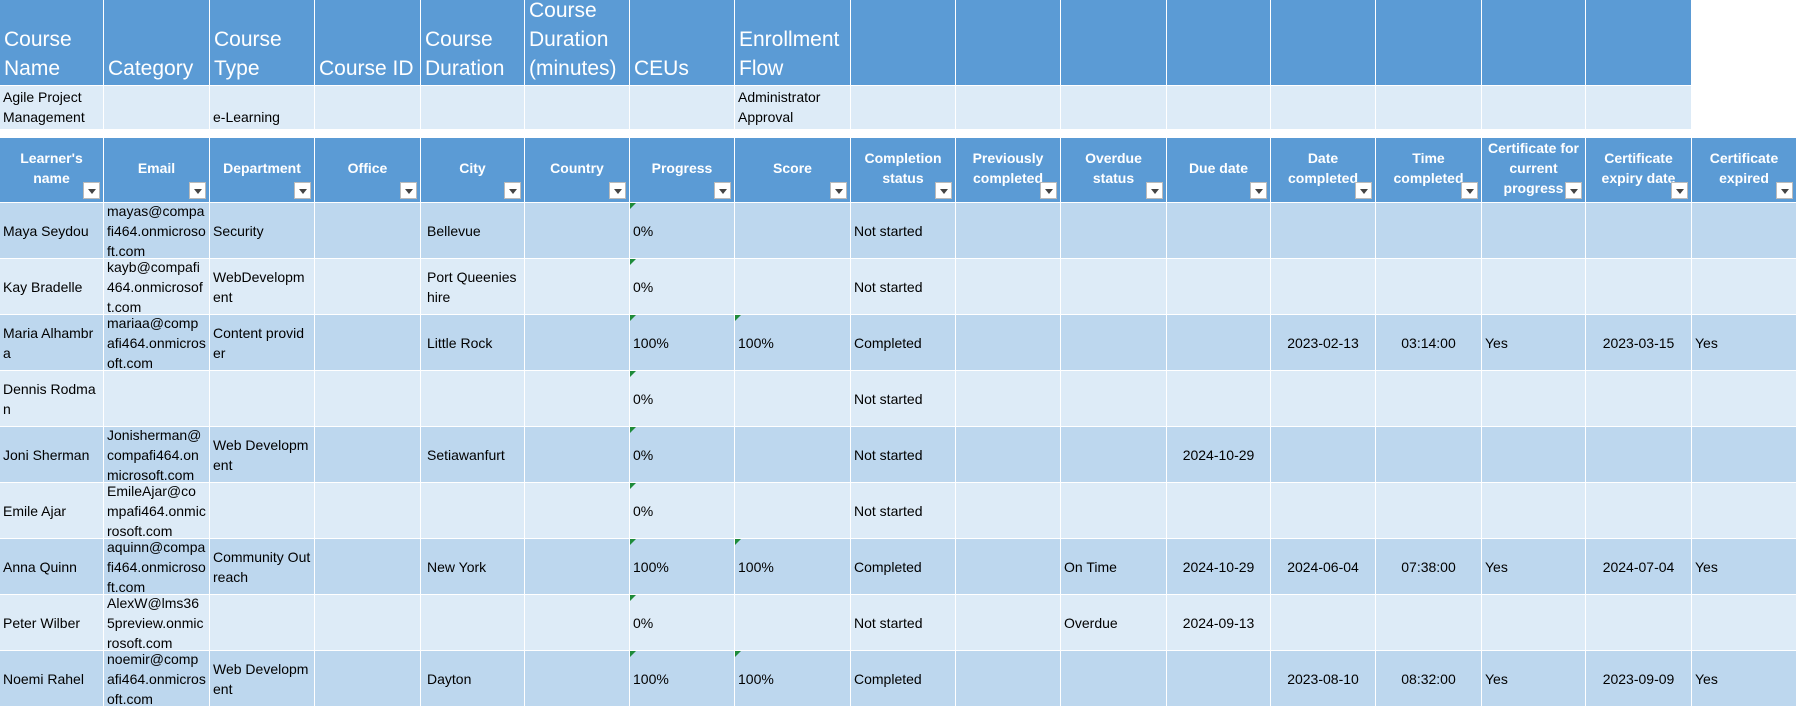  What do you see at coordinates (903, 170) in the screenshot?
I see `column-header: Completion status` at bounding box center [903, 170].